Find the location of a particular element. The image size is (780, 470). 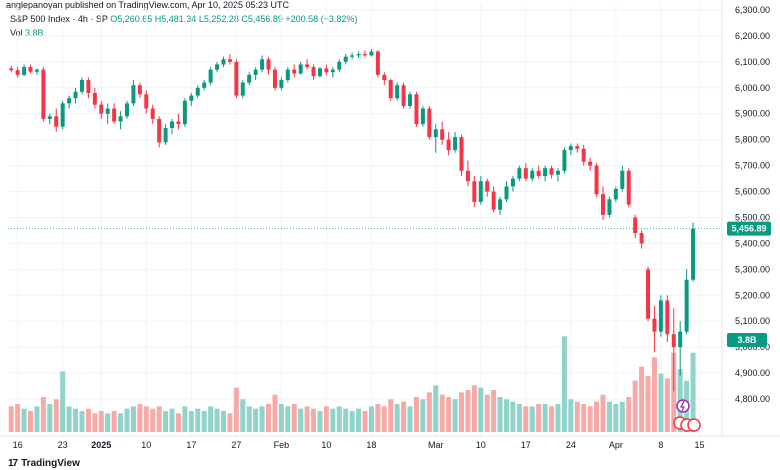

x-tick-label: 27 is located at coordinates (236, 445).